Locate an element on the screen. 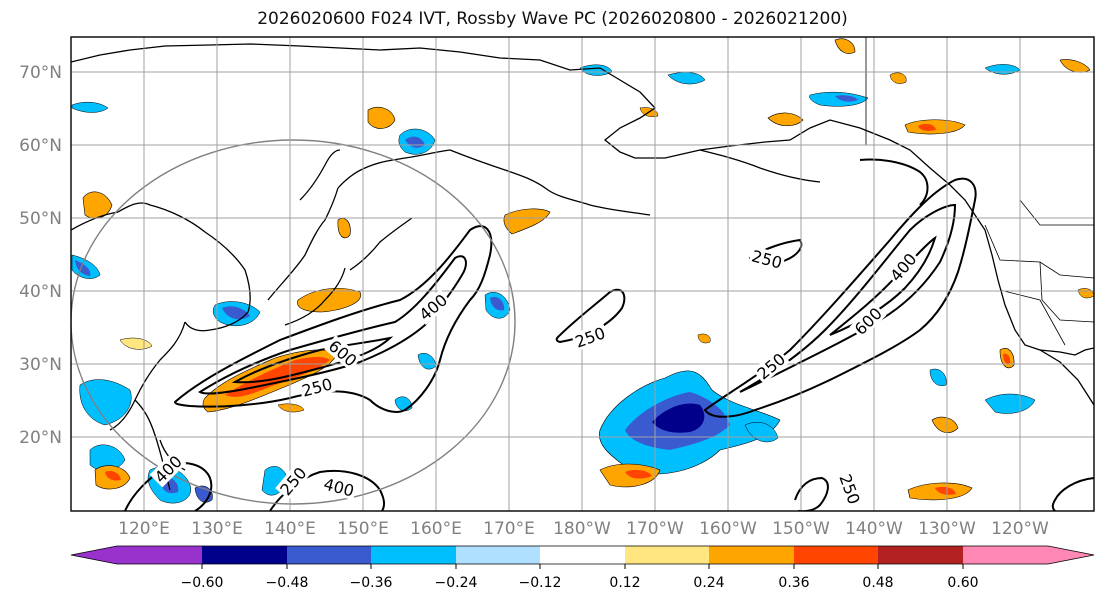 Image resolution: width=1105 pixels, height=604 pixels. lon-label: 170°W is located at coordinates (655, 529).